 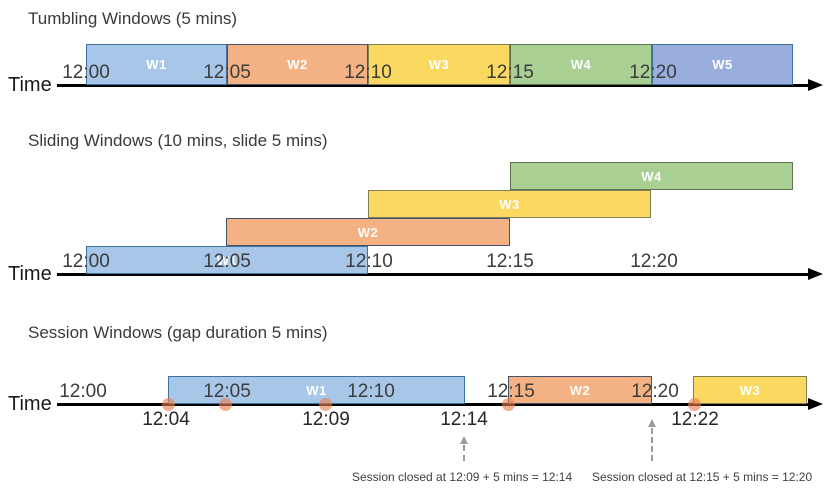 I want to click on window-bar-sliding-w4: W4, so click(x=651, y=176).